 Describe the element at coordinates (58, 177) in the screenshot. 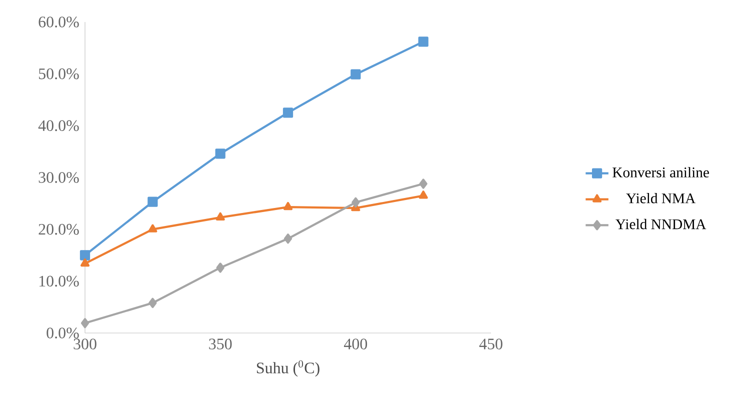

I see `y-tick-label: 30.0%` at that location.